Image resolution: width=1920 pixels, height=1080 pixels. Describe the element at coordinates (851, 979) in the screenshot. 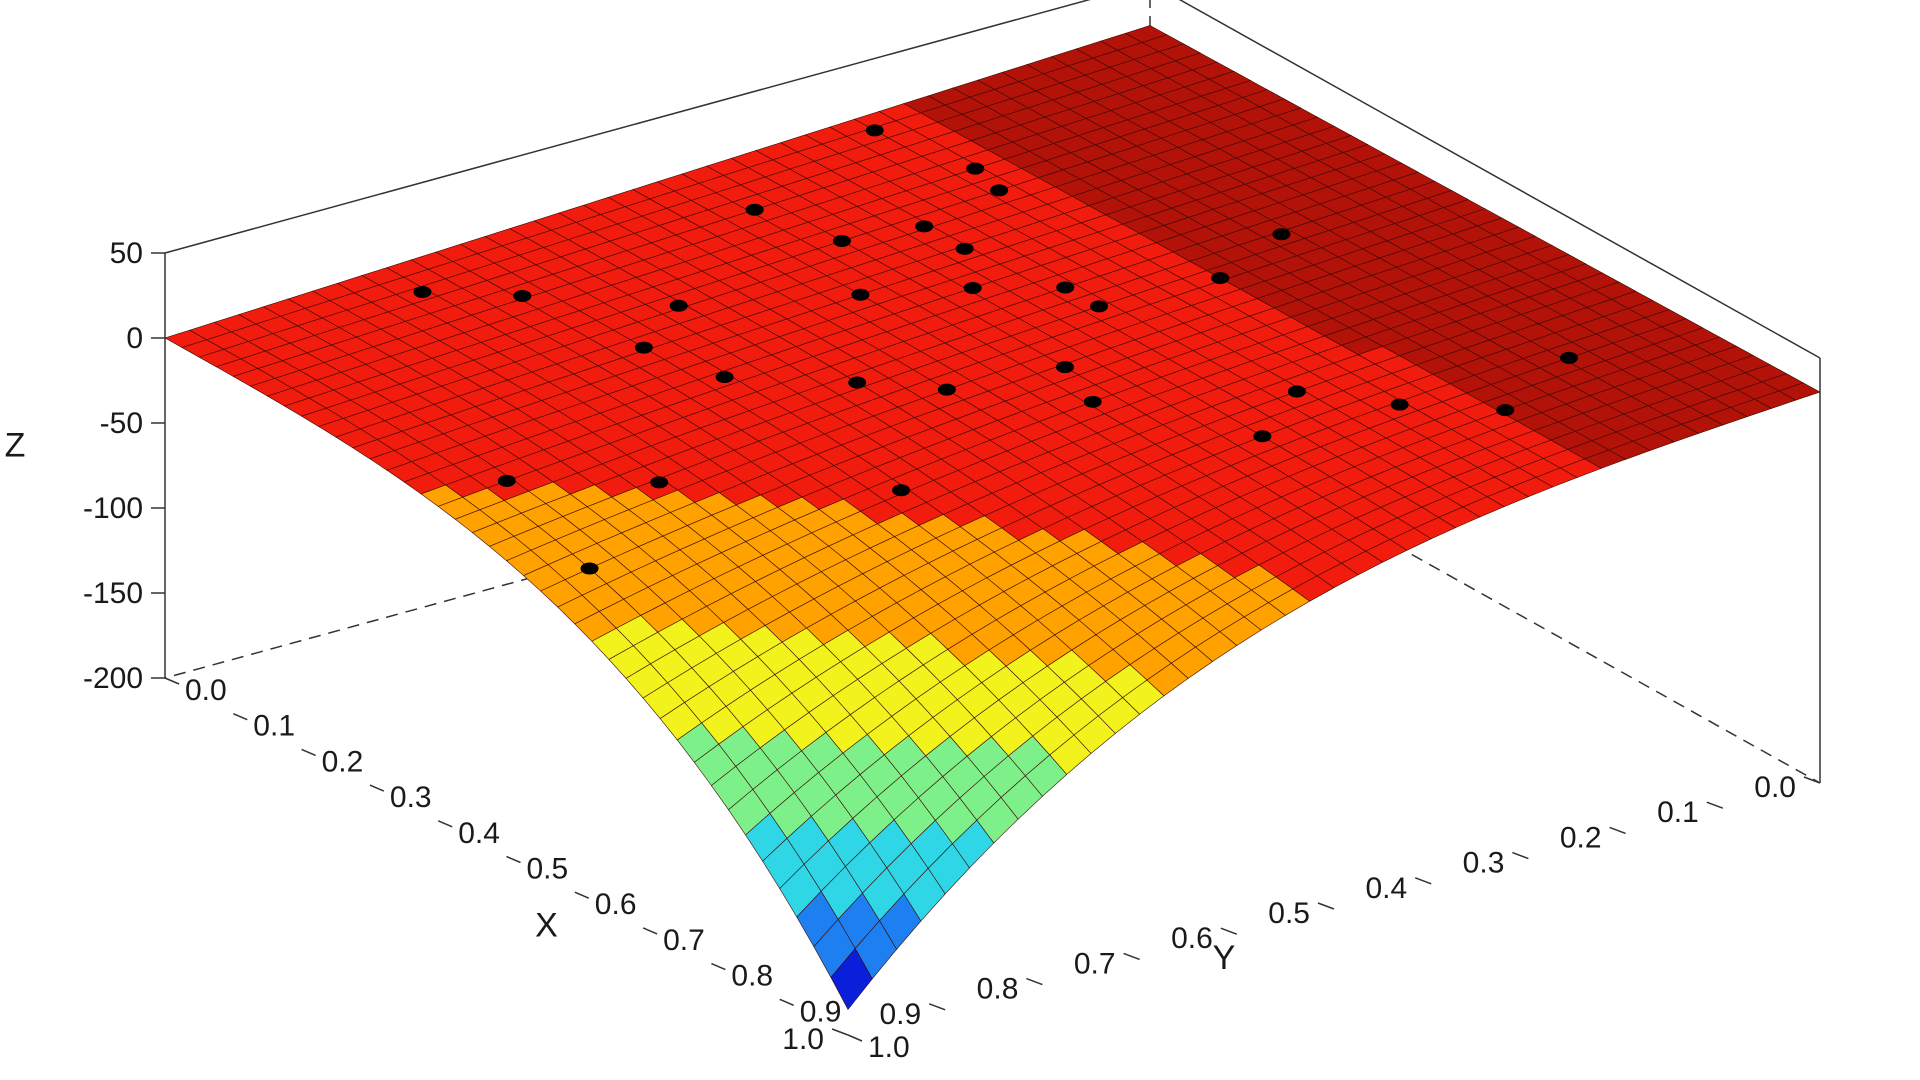

I see `surface-cell` at that location.